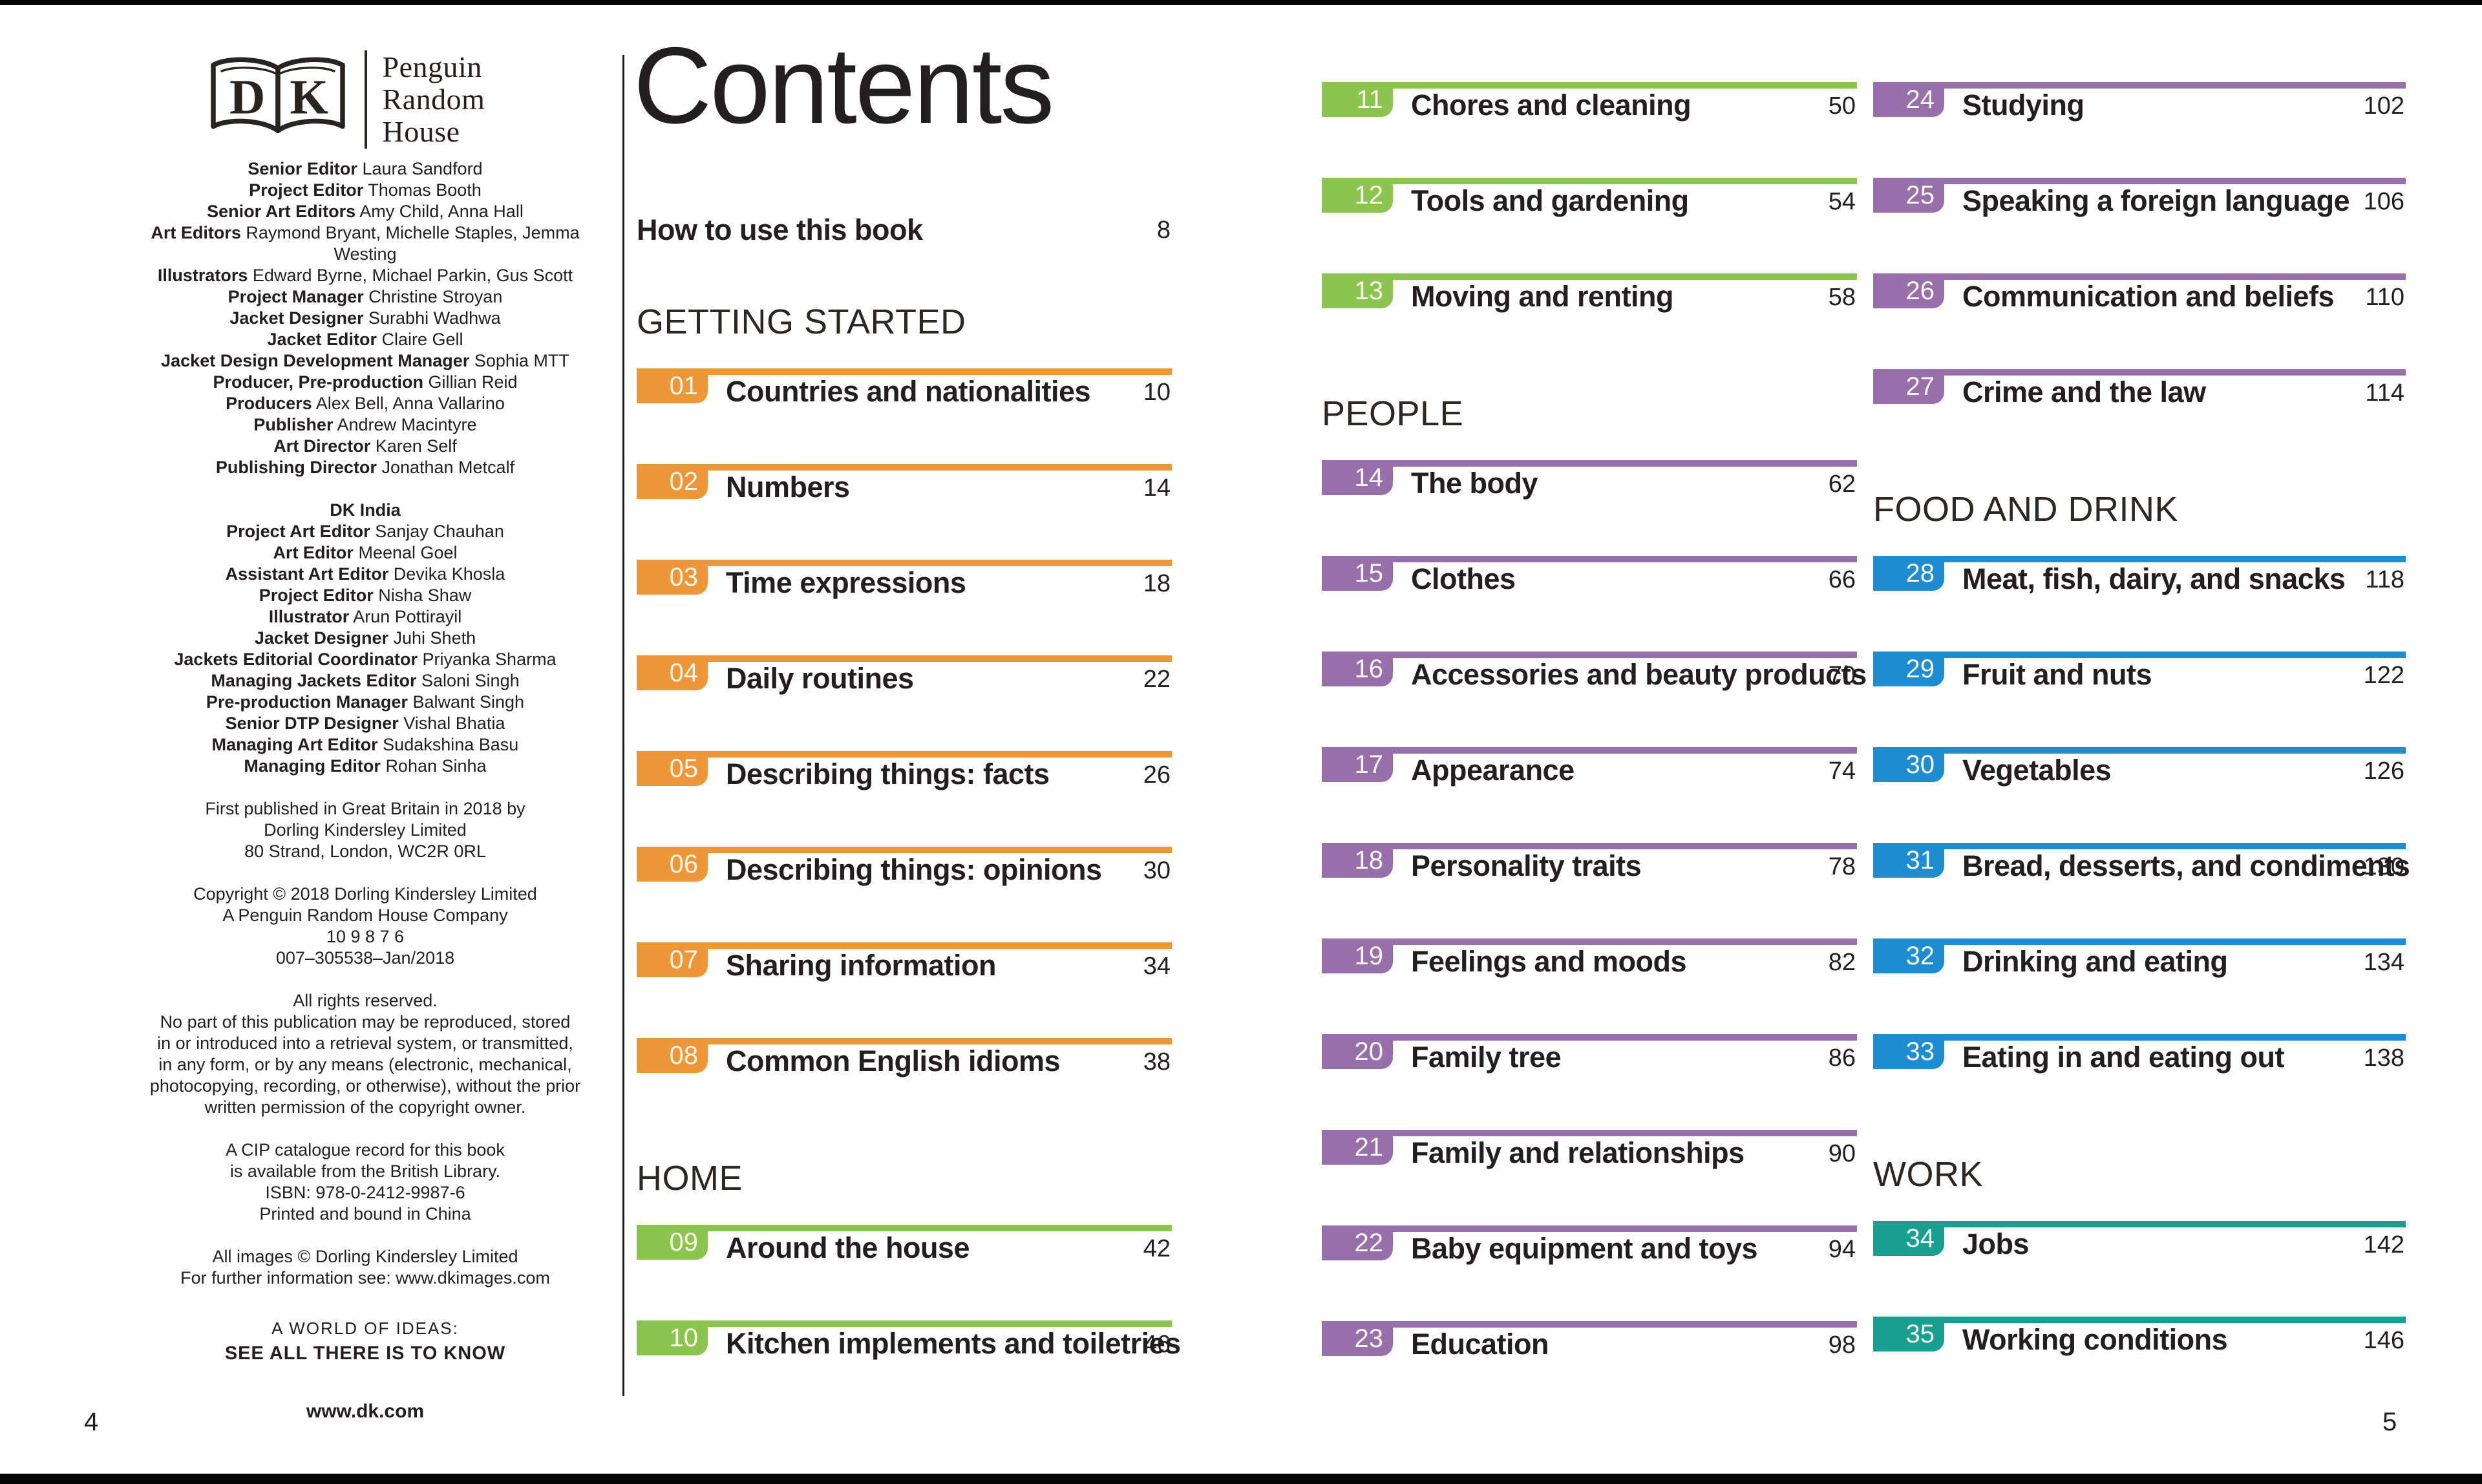 The height and width of the screenshot is (1484, 2482). Describe the element at coordinates (2139, 795) in the screenshot. I see `toc-entry: 30 Vegetables 126` at that location.